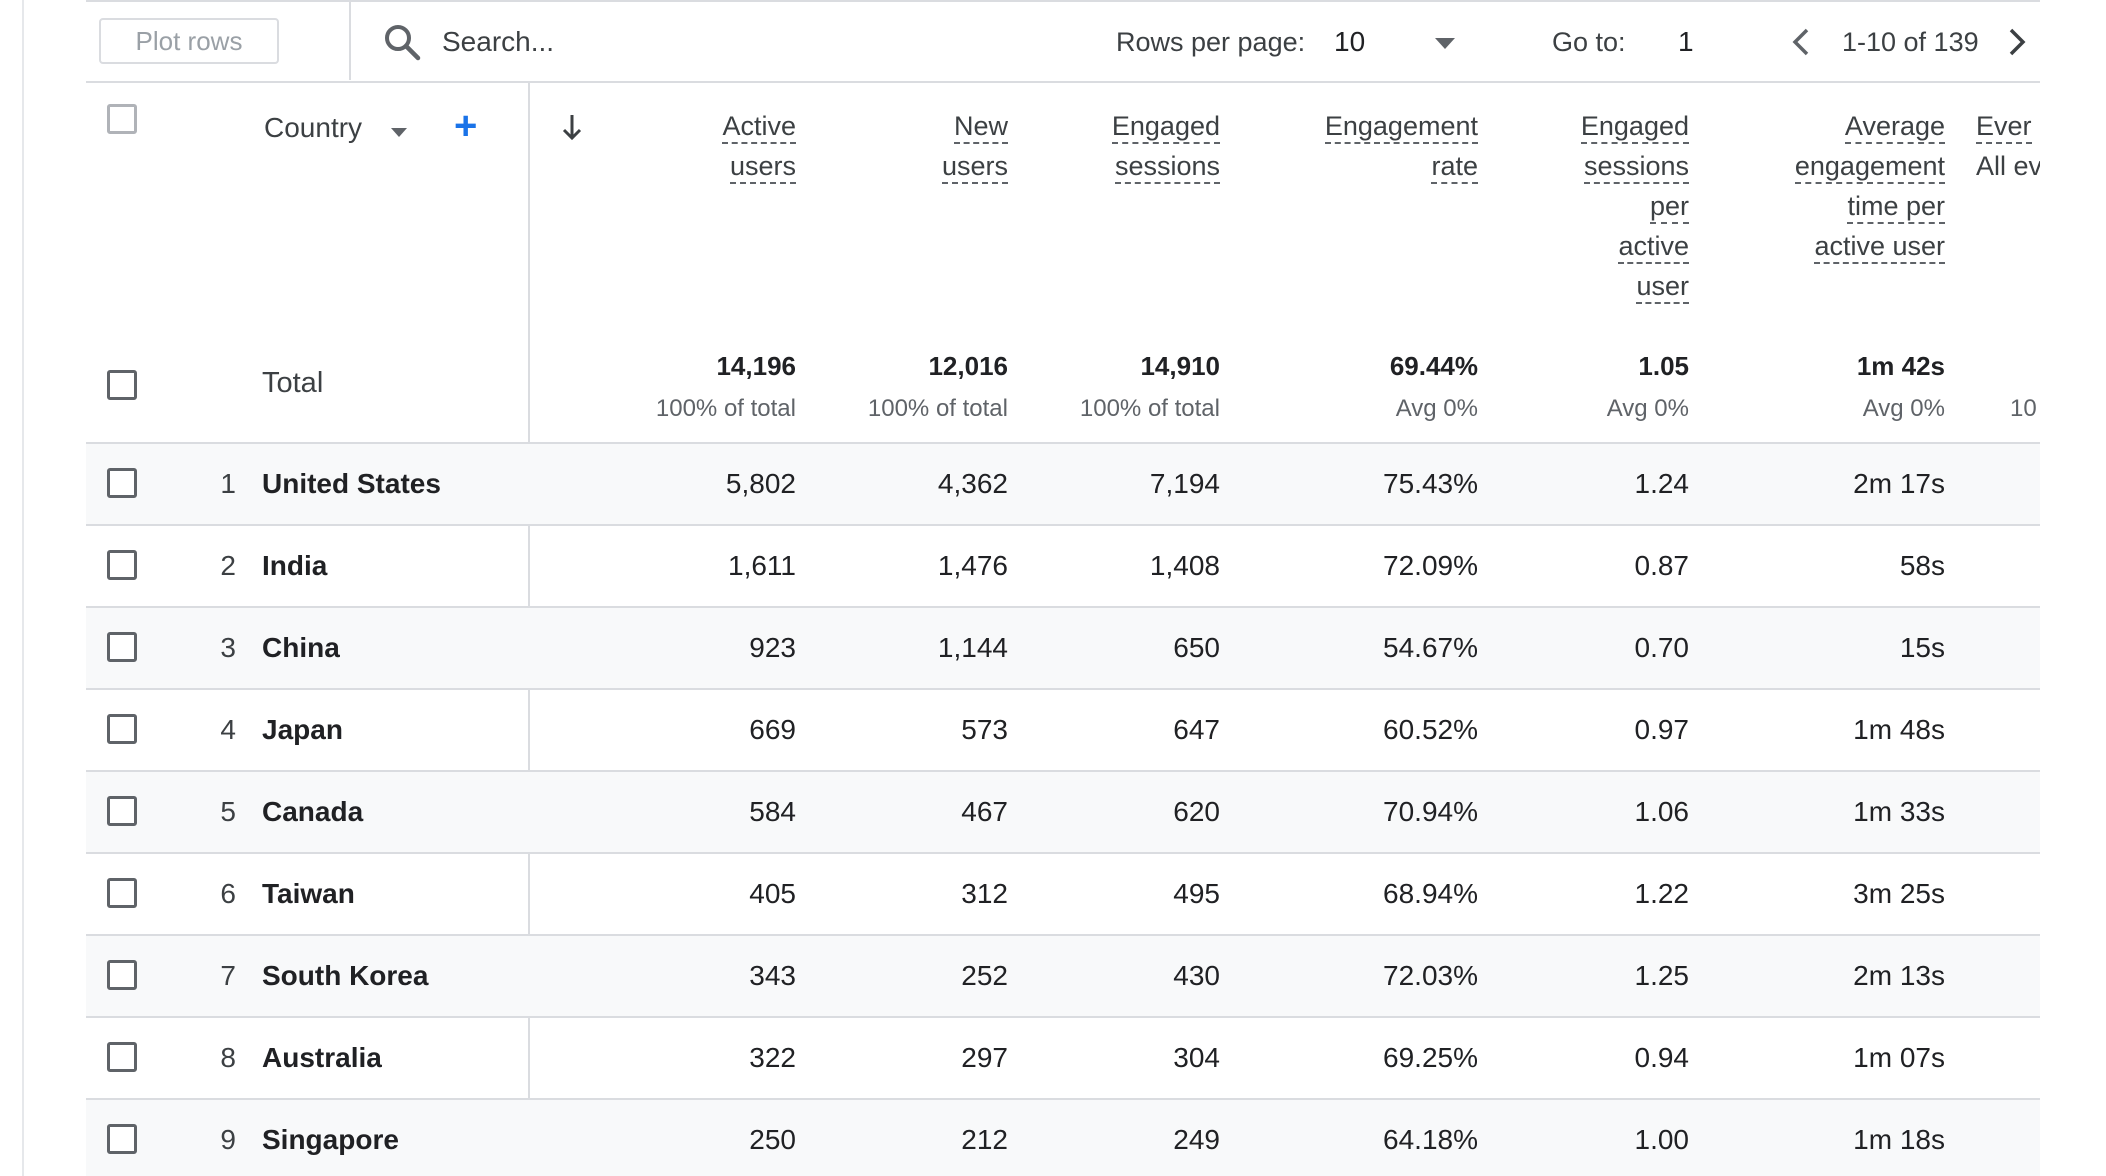  What do you see at coordinates (1063, 1057) in the screenshot?
I see `table-row: 8 Australia 322 297 304 69.25% 0.94 1m 07s` at bounding box center [1063, 1057].